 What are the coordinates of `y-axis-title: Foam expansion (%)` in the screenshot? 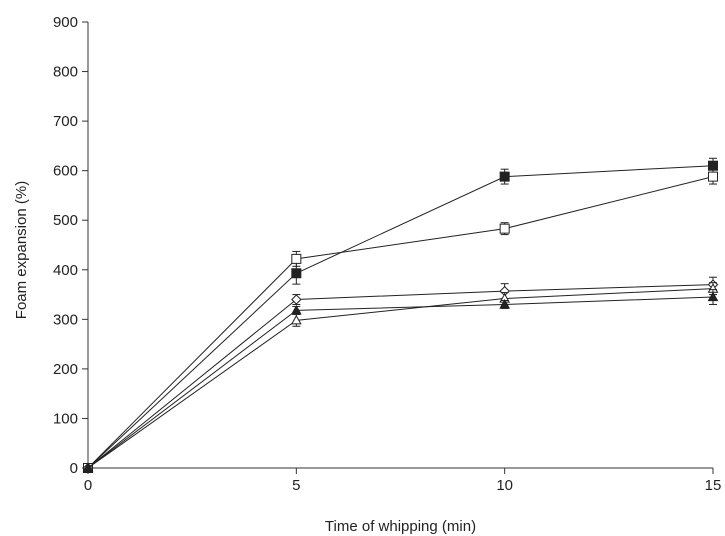 It's located at (21, 250).